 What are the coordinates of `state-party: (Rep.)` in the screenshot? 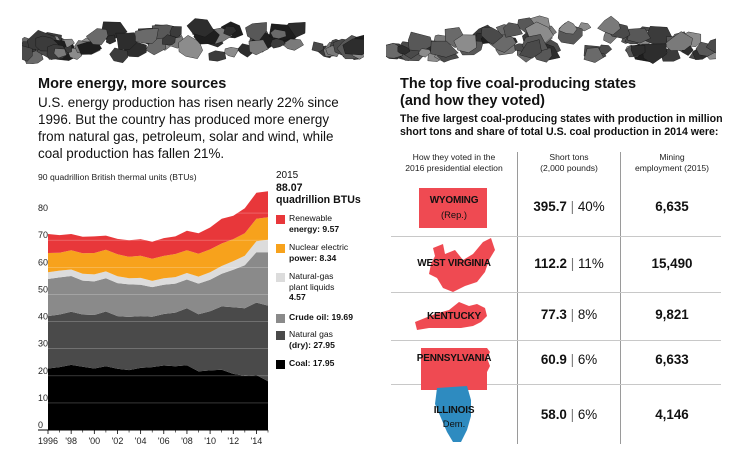 It's located at (454, 214).